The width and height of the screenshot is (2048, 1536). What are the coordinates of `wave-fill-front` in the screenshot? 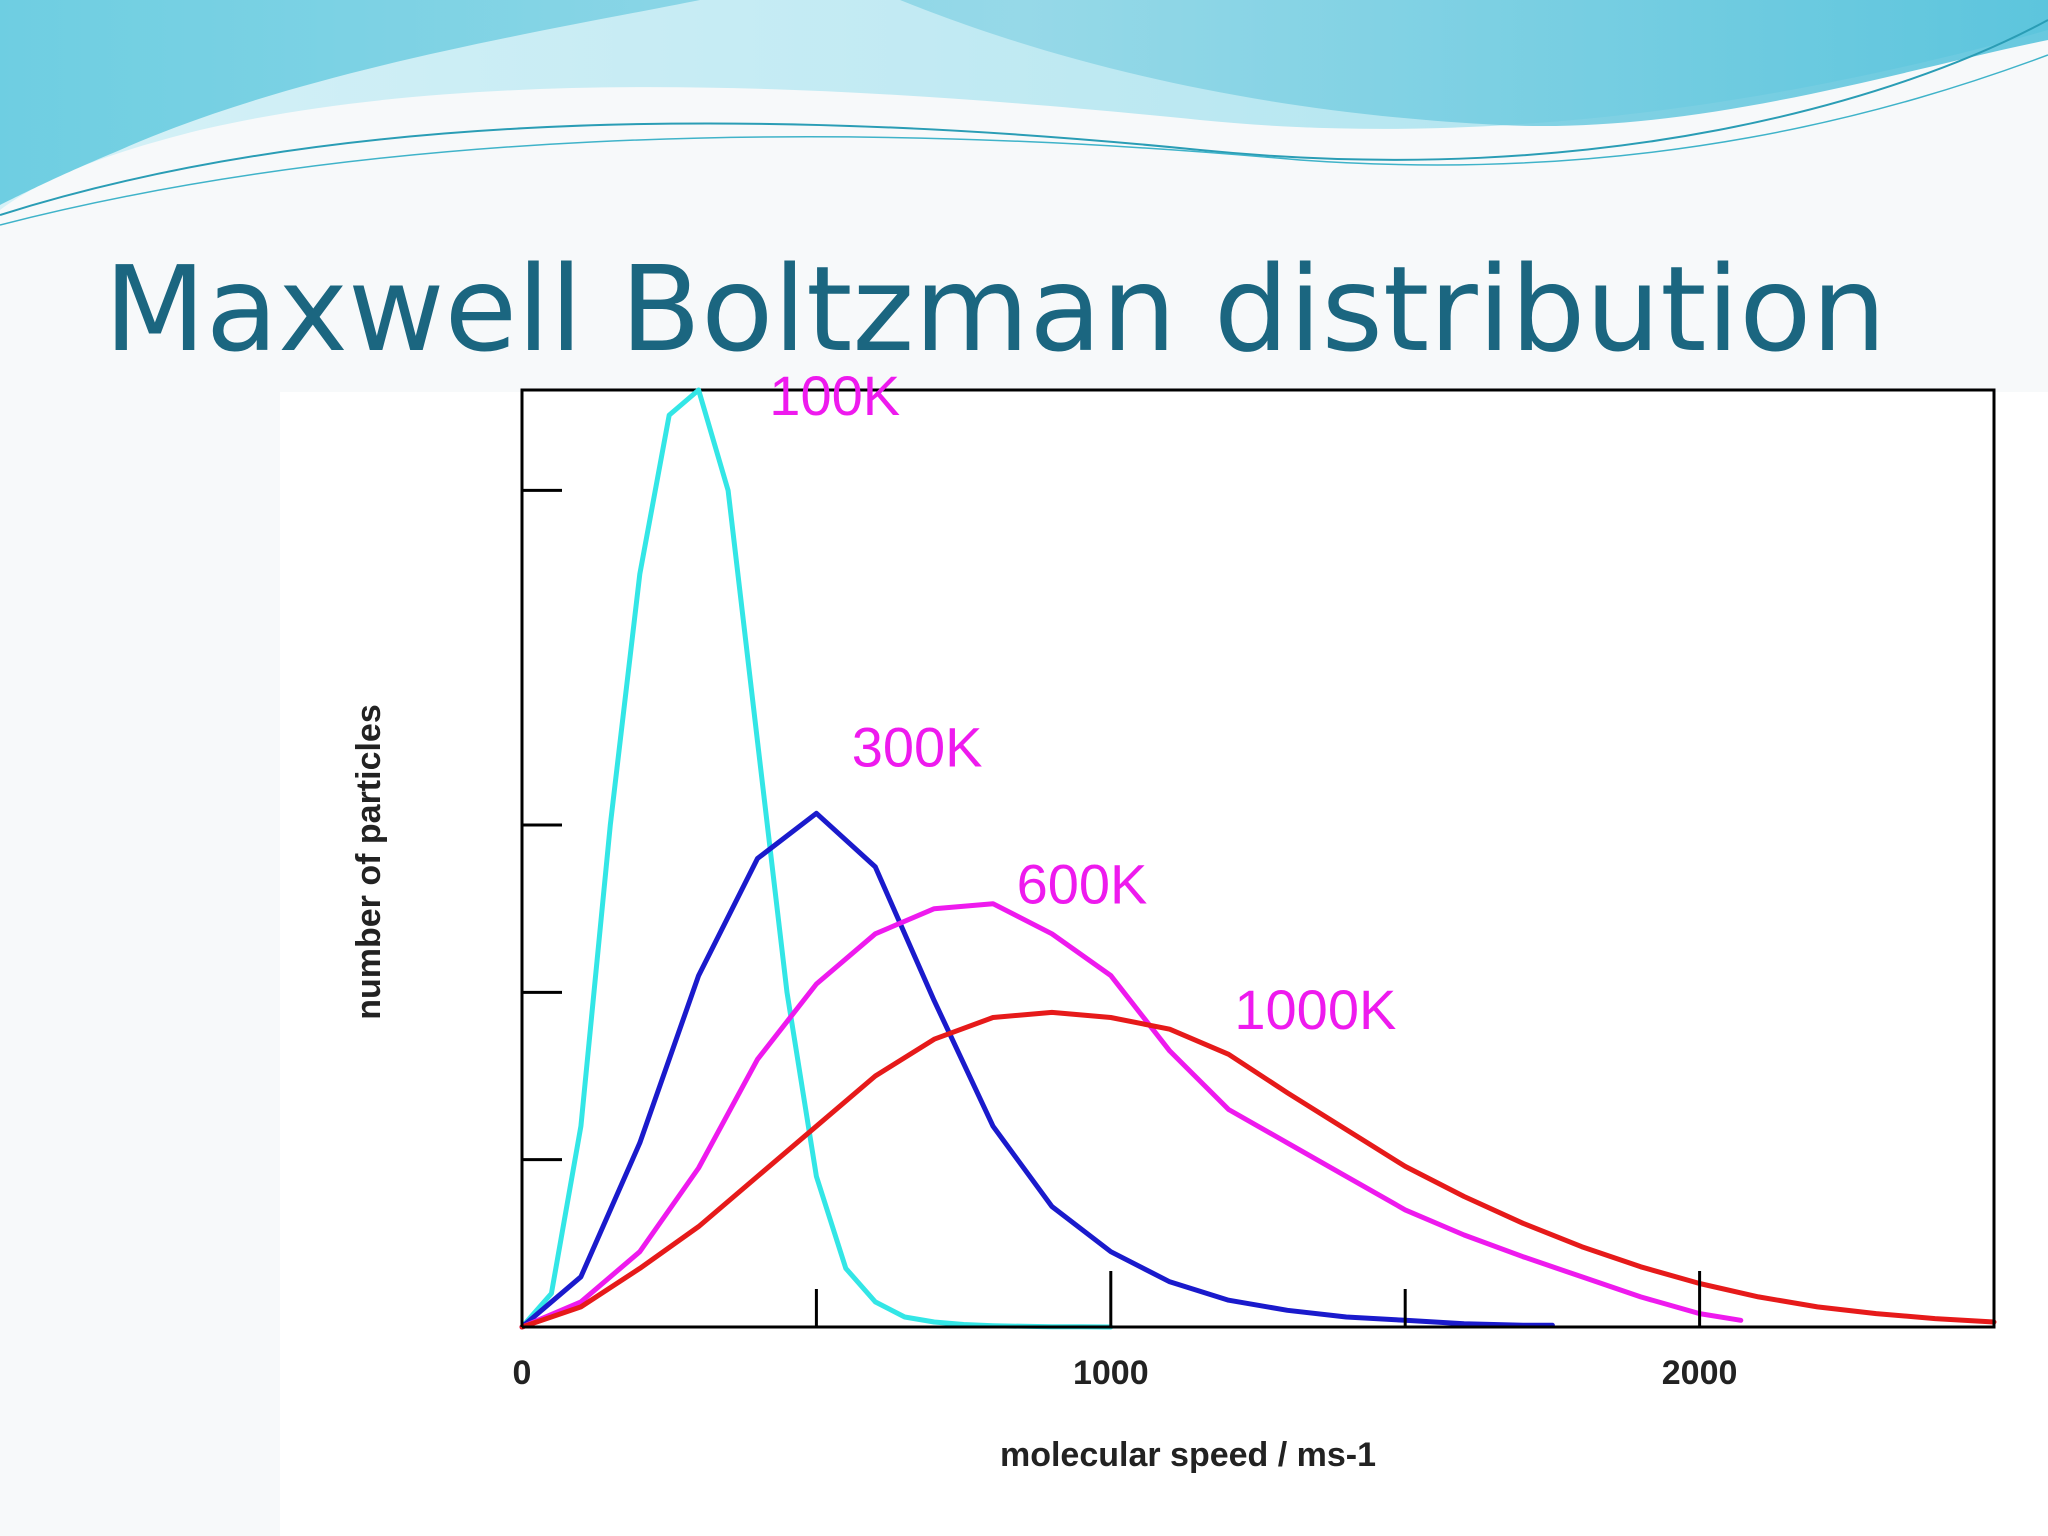 It's located at (1024, 102).